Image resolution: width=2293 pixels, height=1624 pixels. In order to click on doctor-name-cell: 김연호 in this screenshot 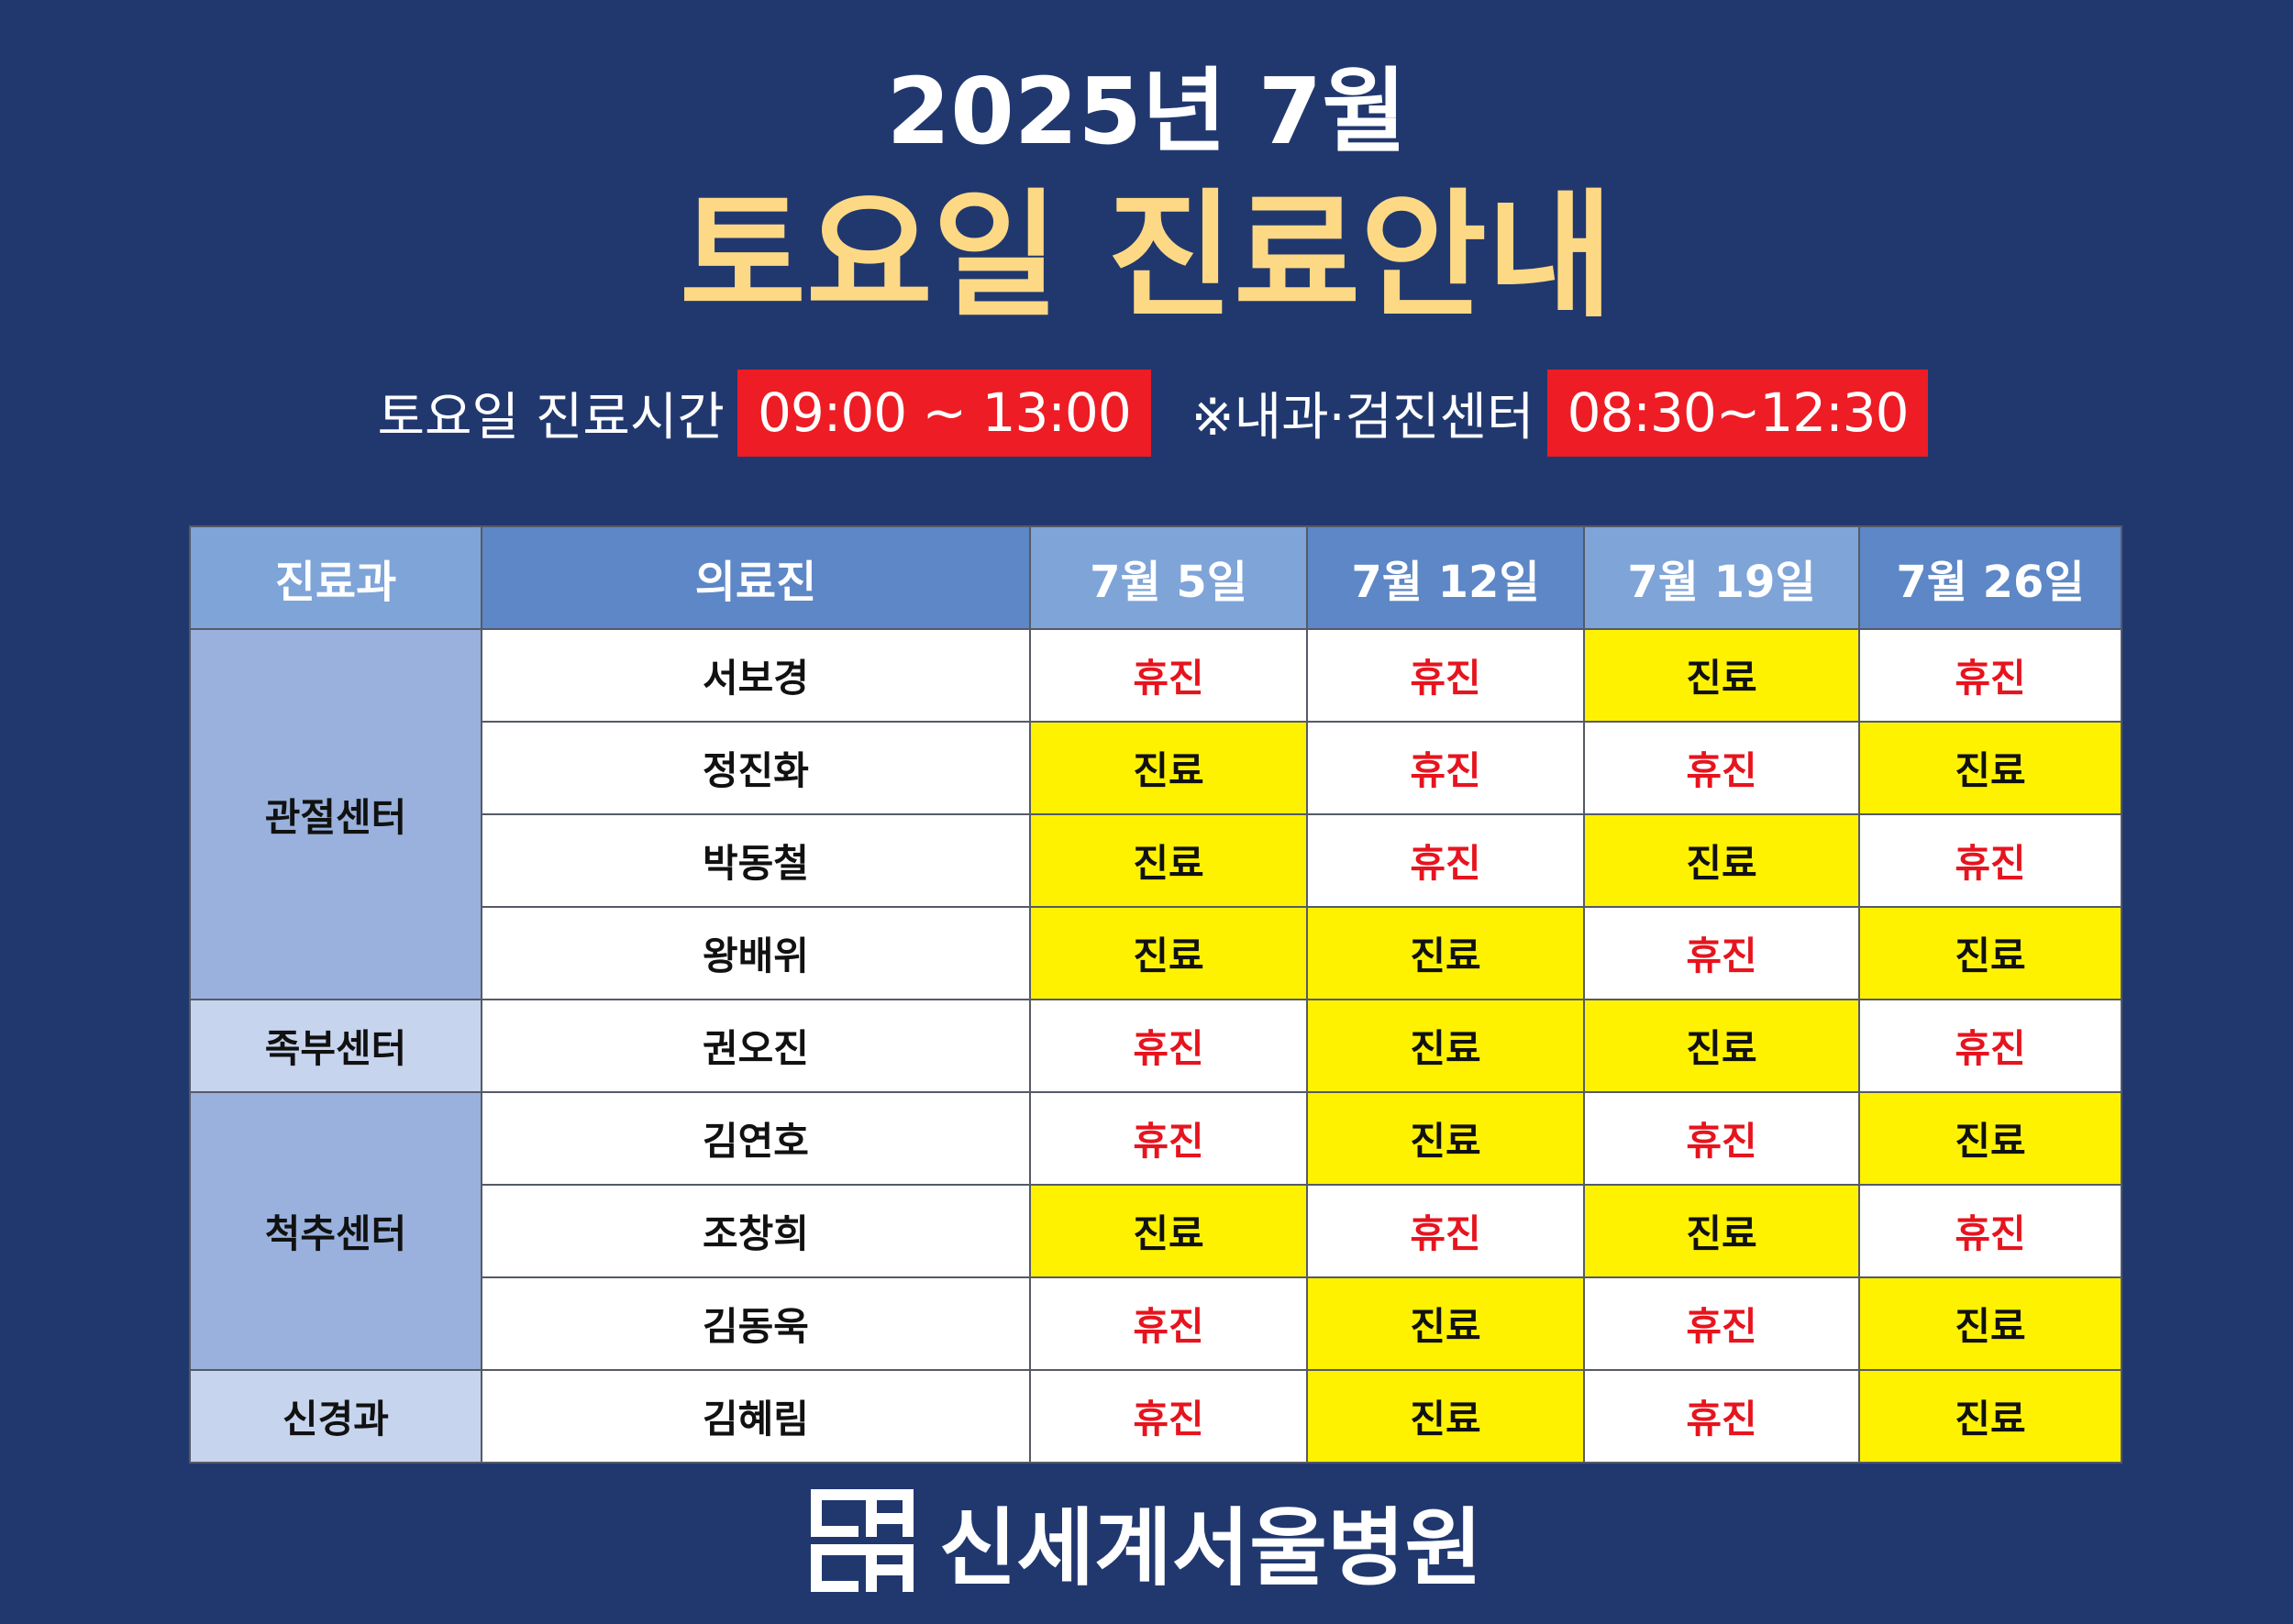, I will do `click(756, 1138)`.